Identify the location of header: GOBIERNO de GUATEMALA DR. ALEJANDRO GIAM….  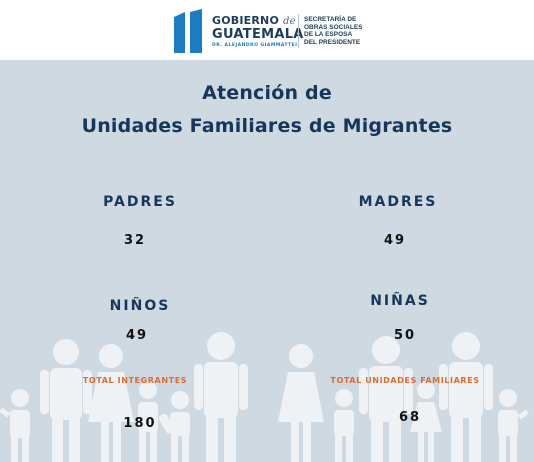
(267, 30).